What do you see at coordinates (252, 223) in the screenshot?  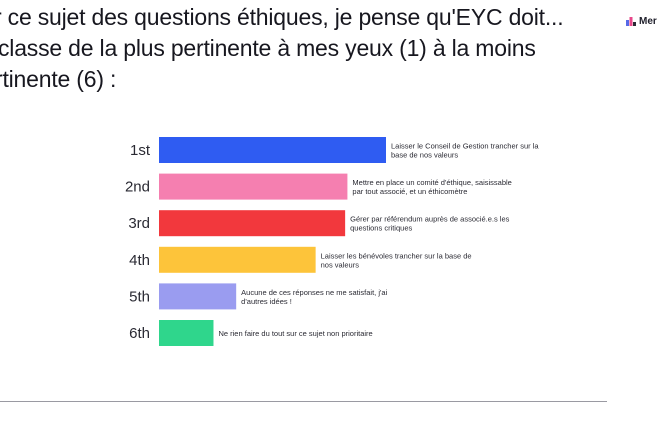 I see `bar-3rd` at bounding box center [252, 223].